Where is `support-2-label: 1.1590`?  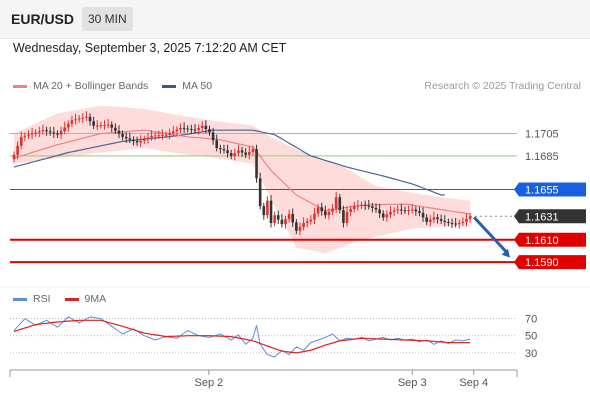
support-2-label: 1.1590 is located at coordinates (542, 263).